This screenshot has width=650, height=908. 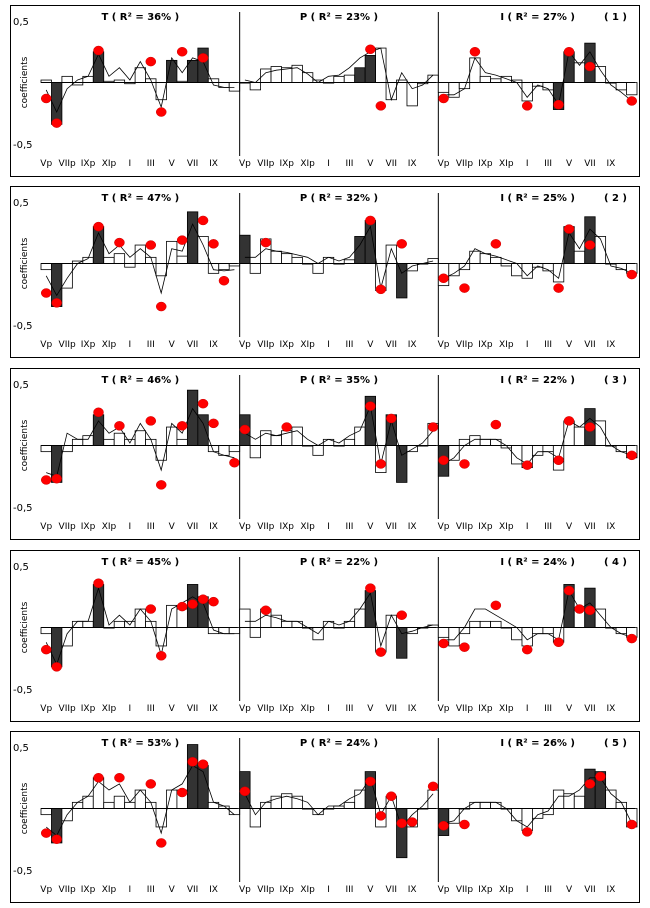 What do you see at coordinates (140, 562) in the screenshot?
I see `subpanel-title: T ( R² = 45% )` at bounding box center [140, 562].